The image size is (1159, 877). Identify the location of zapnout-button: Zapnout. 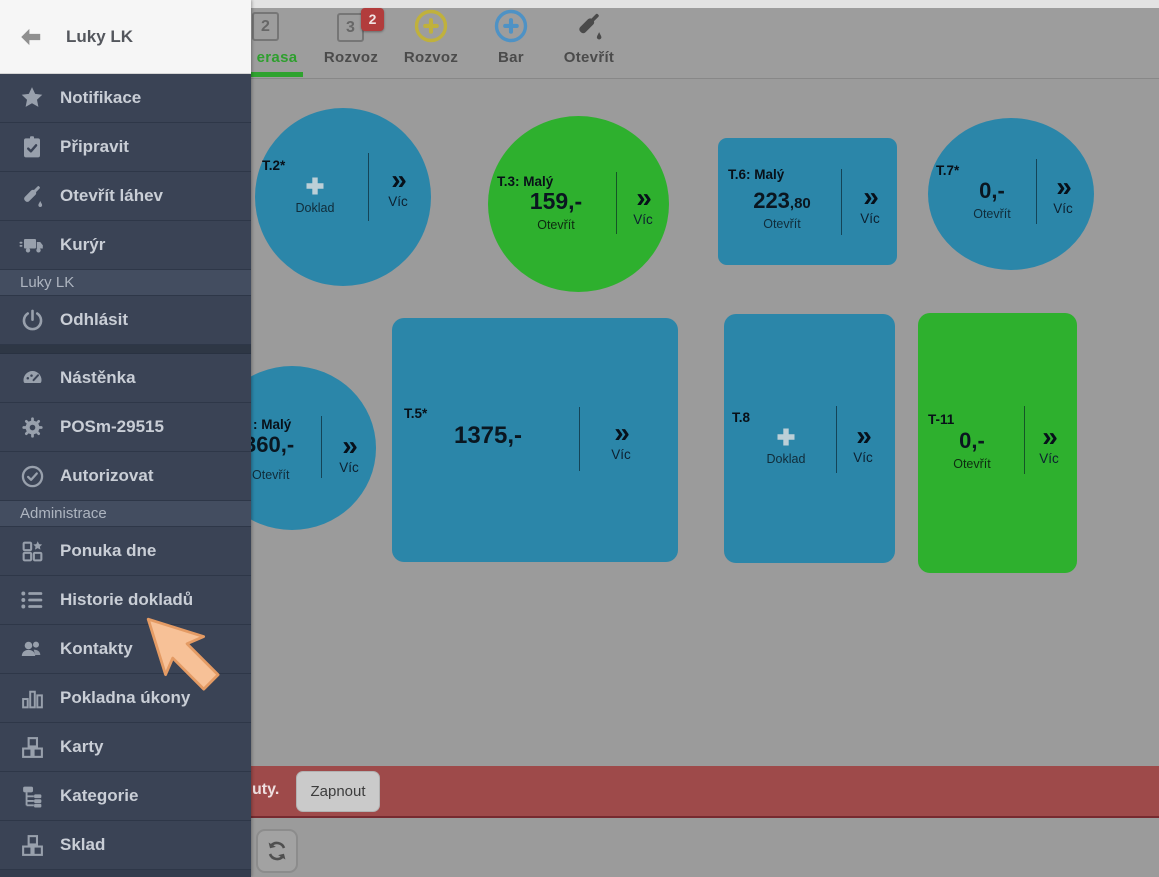
(338, 791).